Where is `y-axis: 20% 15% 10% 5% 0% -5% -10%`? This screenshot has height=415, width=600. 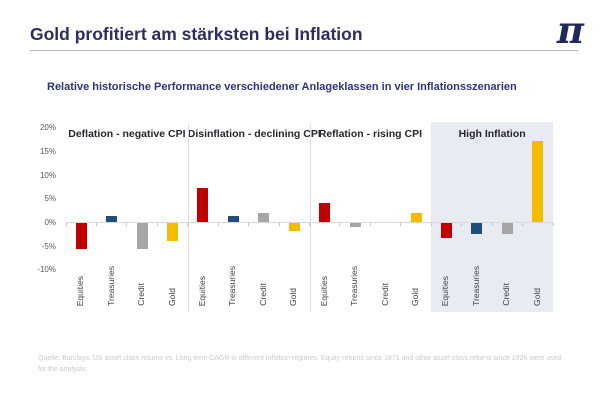 y-axis: 20% 15% 10% 5% 0% -5% -10% is located at coordinates (46, 207).